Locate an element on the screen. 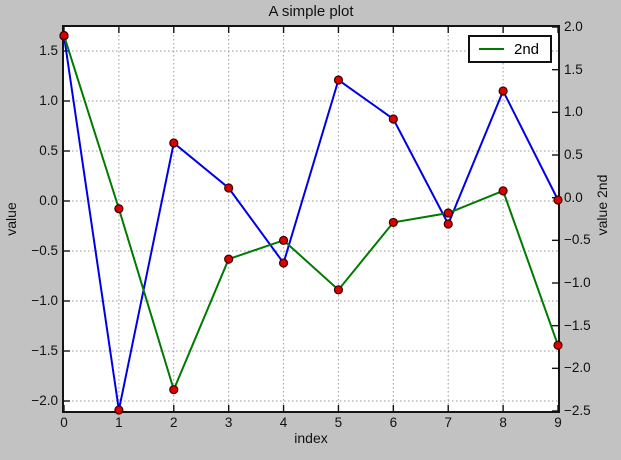  x-axis-tick-label: 1 is located at coordinates (119, 422).